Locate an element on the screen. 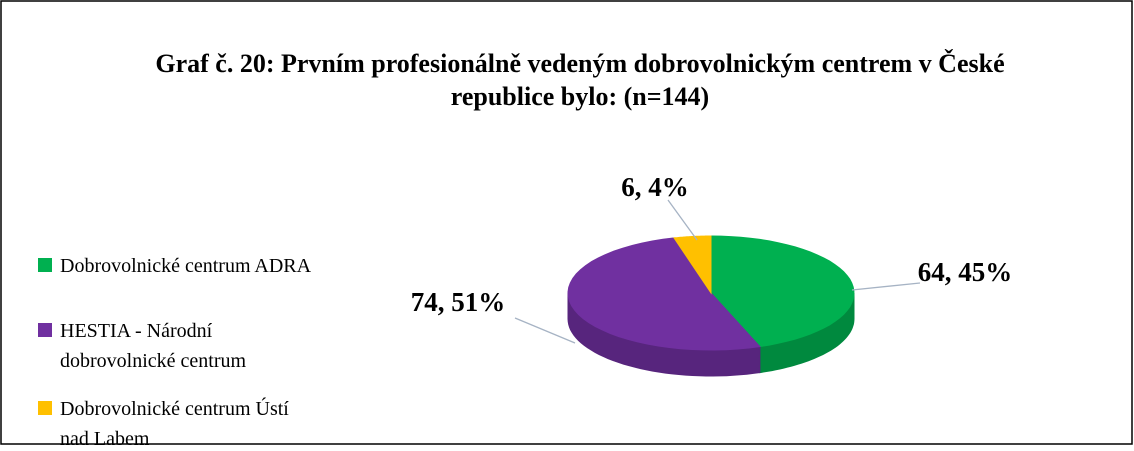  legend-label: Dobrovolnické centrum ADRA is located at coordinates (186, 266).